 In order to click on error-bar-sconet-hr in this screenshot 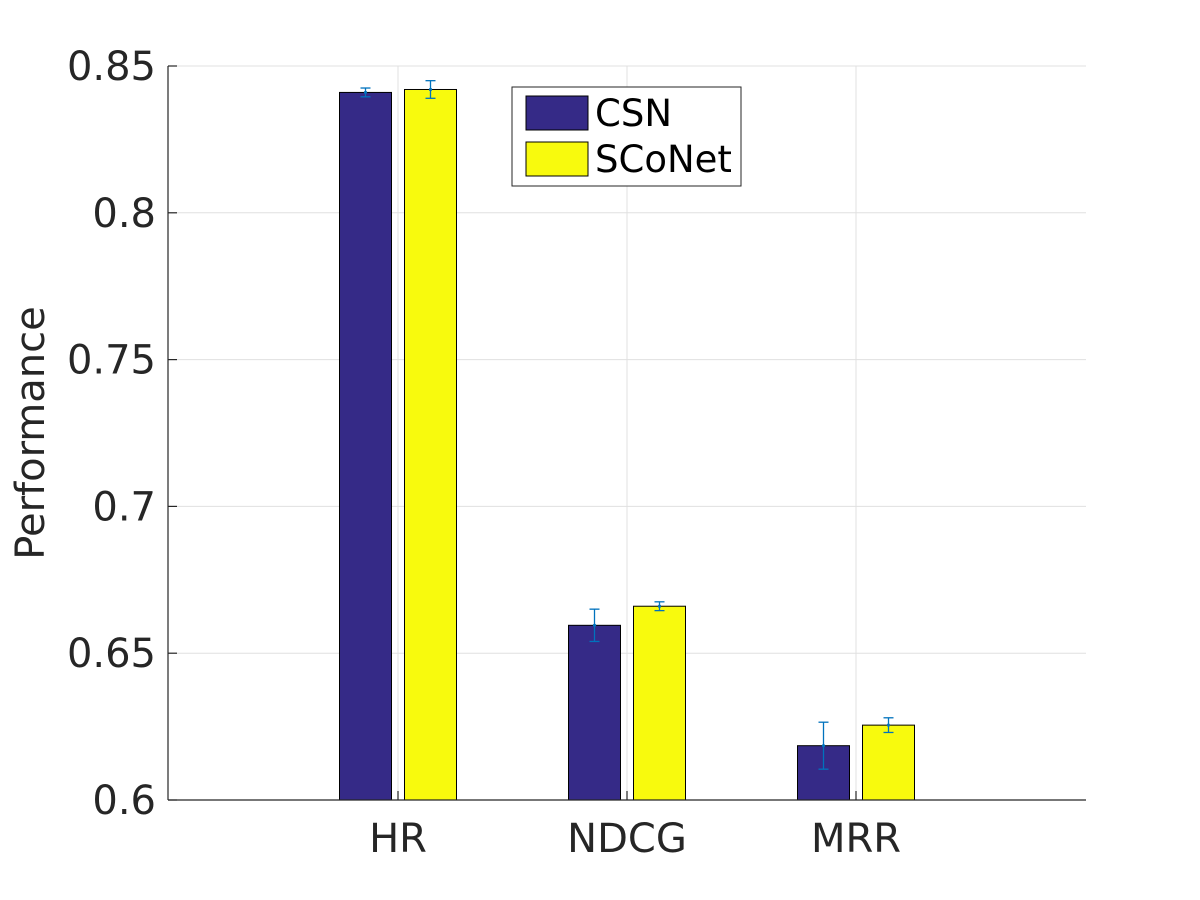, I will do `click(430, 89)`.